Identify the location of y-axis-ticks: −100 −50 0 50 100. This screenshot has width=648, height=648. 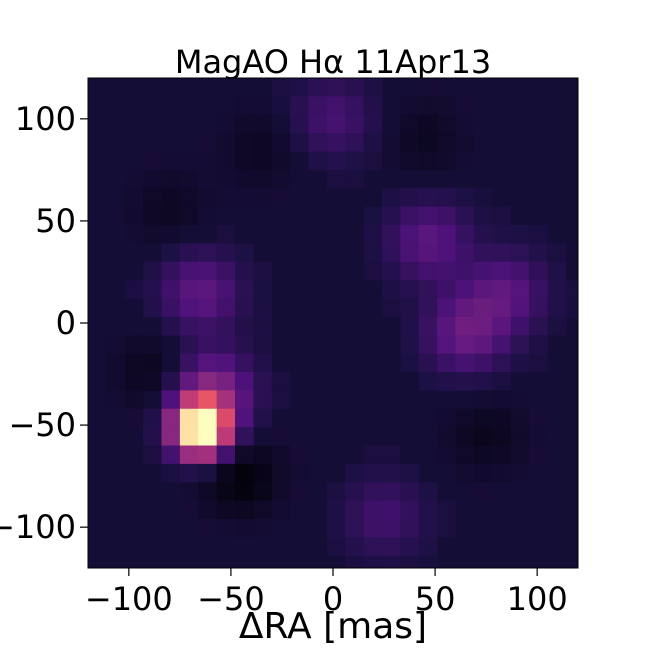
(44, 323).